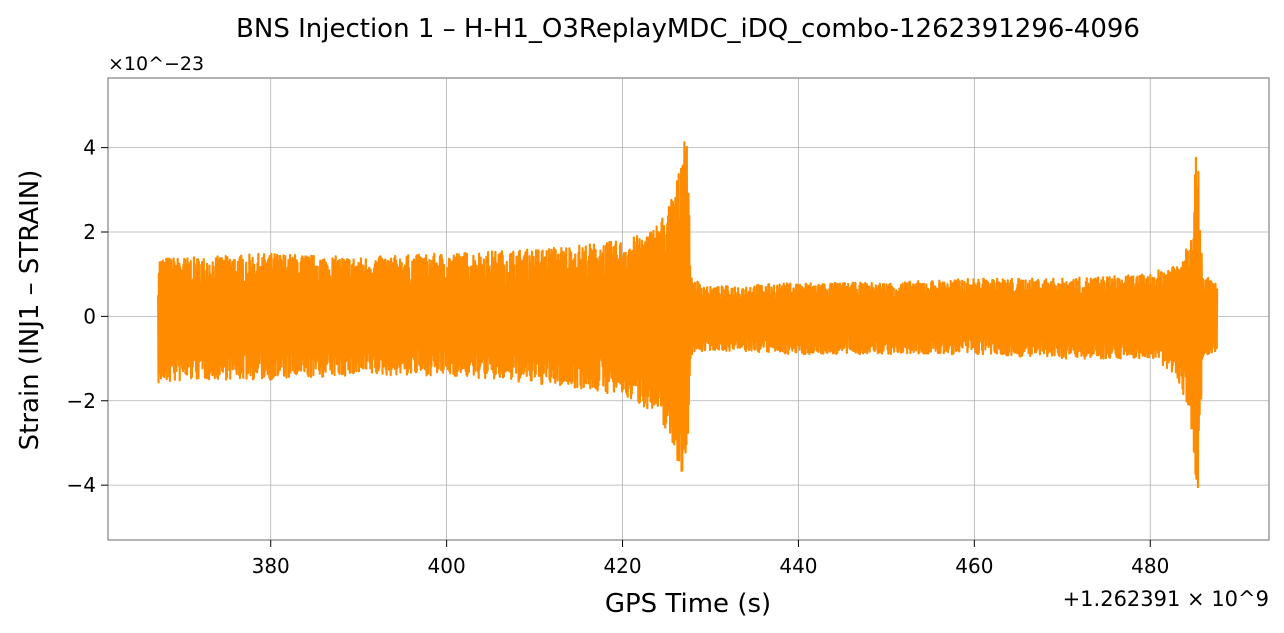 This screenshot has width=1284, height=633. Describe the element at coordinates (447, 566) in the screenshot. I see `x-tick-label: 400` at that location.